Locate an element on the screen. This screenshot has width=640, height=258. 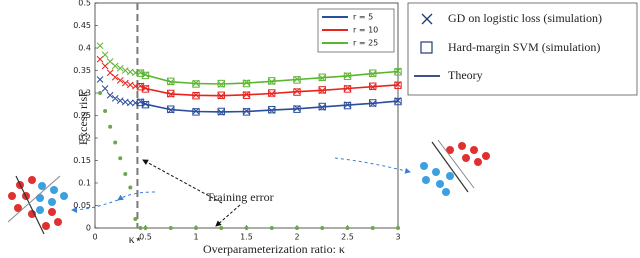
legend-svm-label: Hard-margin SVM (simulation) is located at coordinates (524, 47).